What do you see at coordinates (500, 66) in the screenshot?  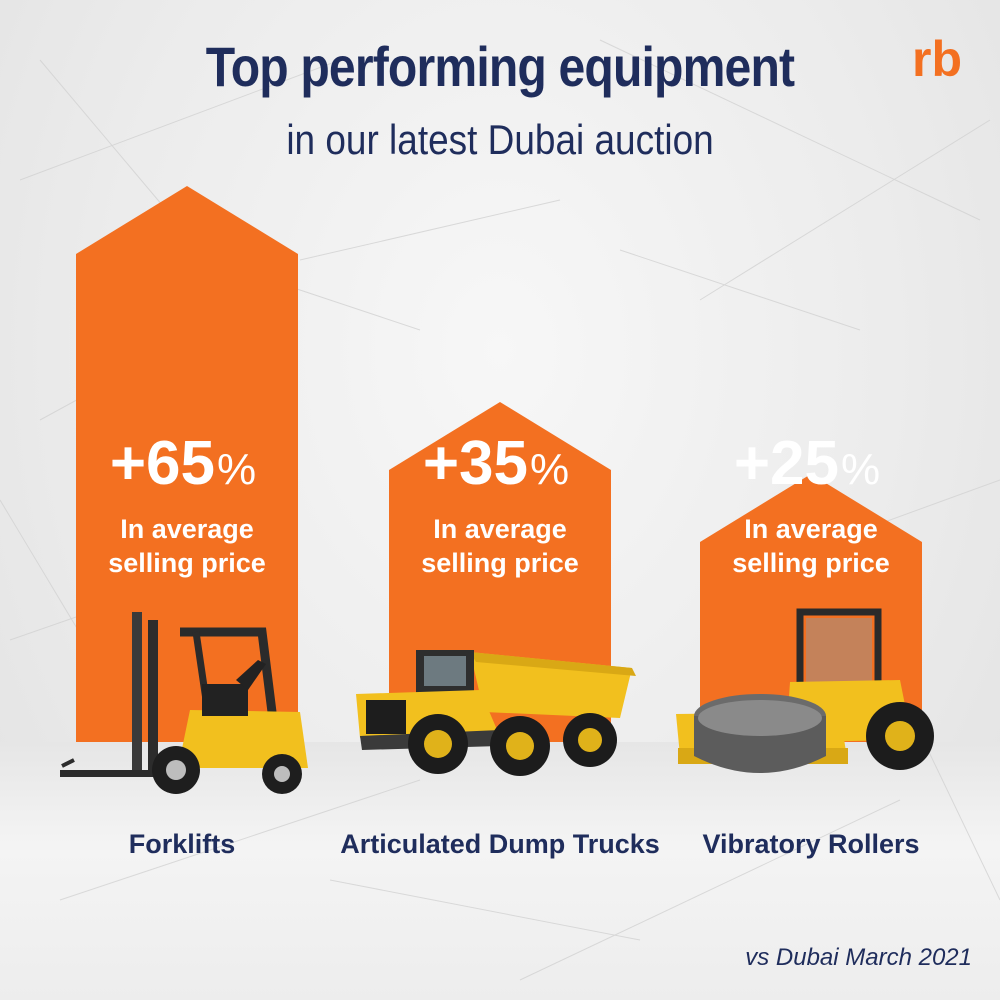 I see `page-title: Top performing equipment` at bounding box center [500, 66].